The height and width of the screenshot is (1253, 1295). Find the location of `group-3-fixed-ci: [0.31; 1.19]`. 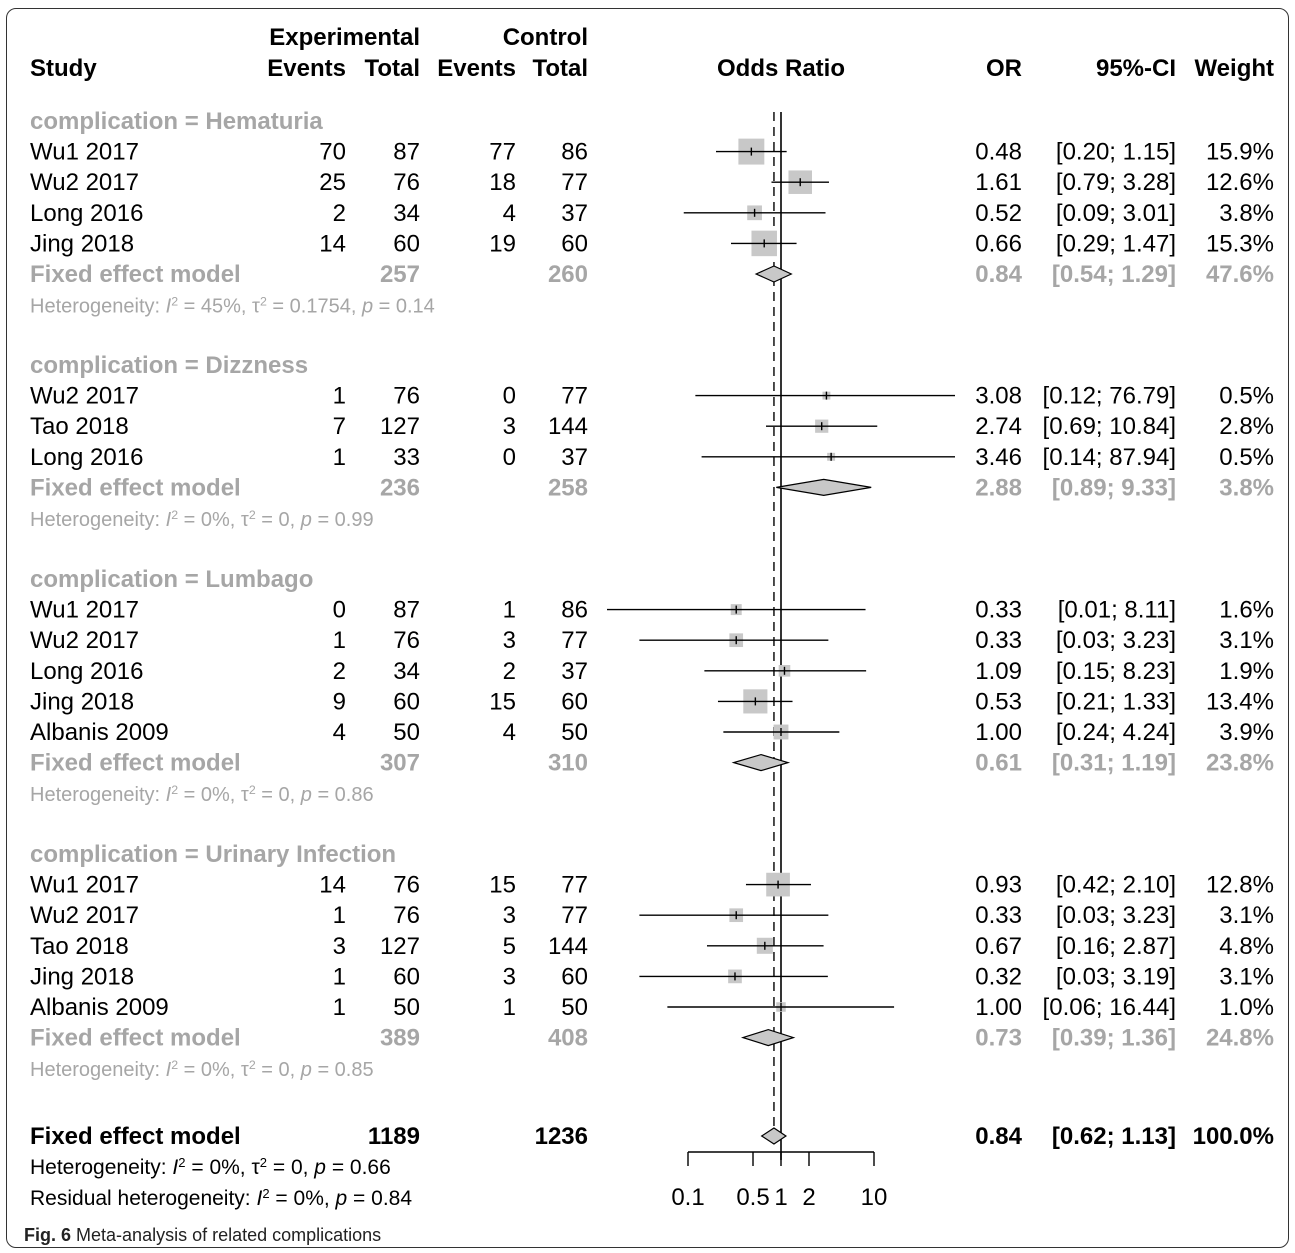

group-3-fixed-ci: [0.31; 1.19] is located at coordinates (1114, 763).